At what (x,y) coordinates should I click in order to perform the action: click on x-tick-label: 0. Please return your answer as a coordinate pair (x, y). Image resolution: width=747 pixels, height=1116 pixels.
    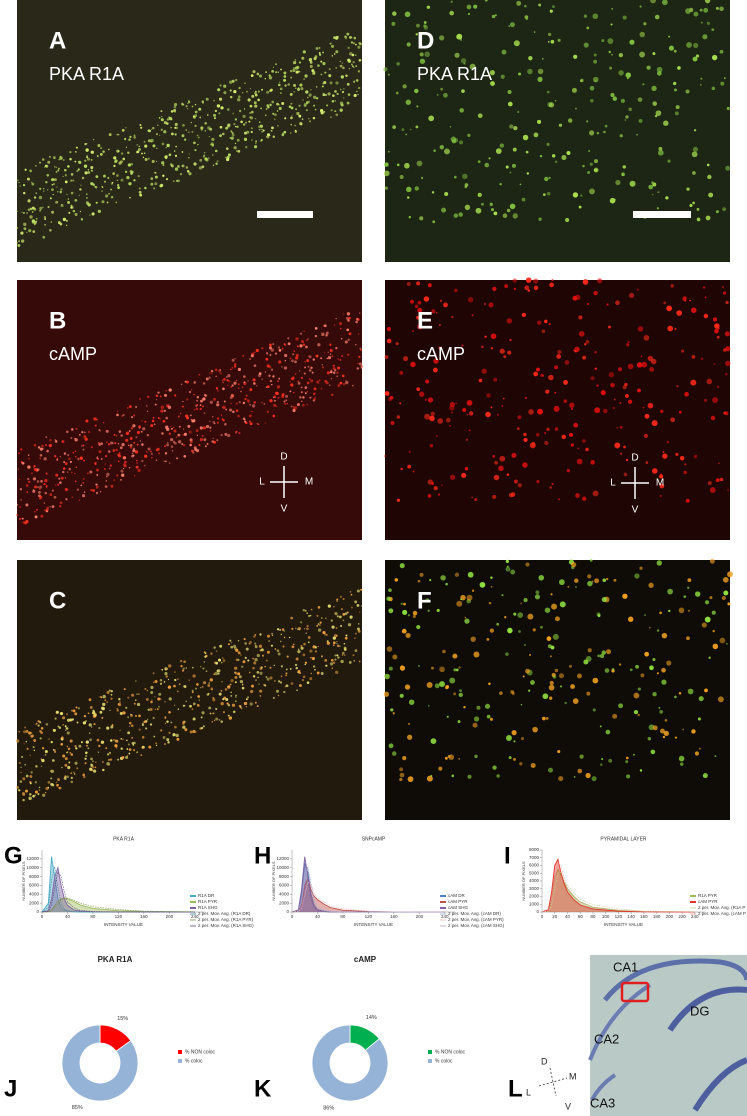
    Looking at the image, I should click on (542, 916).